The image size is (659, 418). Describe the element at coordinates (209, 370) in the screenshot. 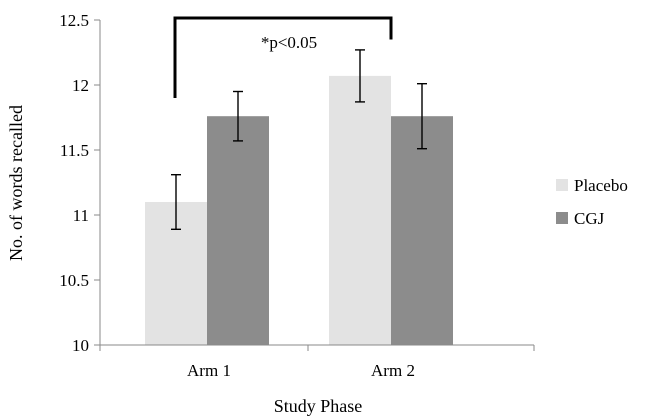

I see `x-tick-label: Arm 1` at that location.